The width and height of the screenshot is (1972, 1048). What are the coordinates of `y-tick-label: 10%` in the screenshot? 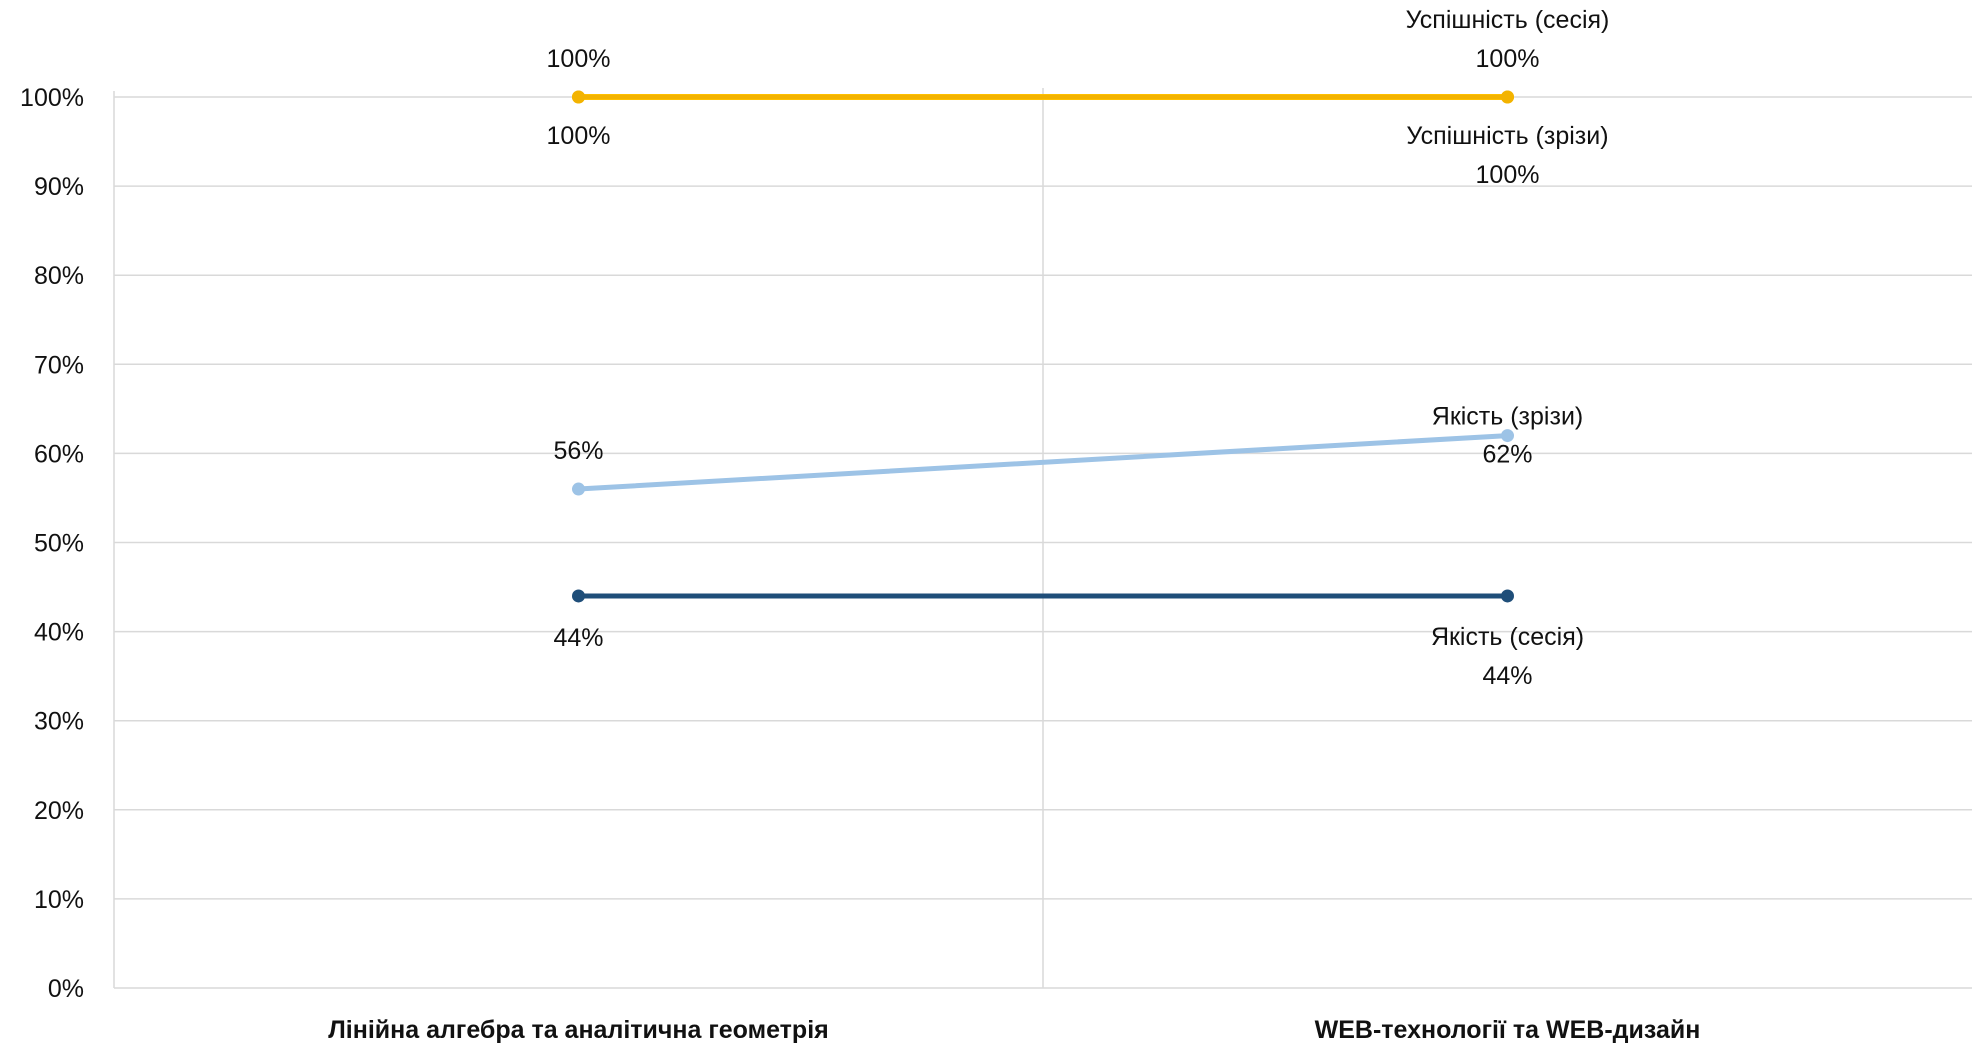 It's located at (59, 900).